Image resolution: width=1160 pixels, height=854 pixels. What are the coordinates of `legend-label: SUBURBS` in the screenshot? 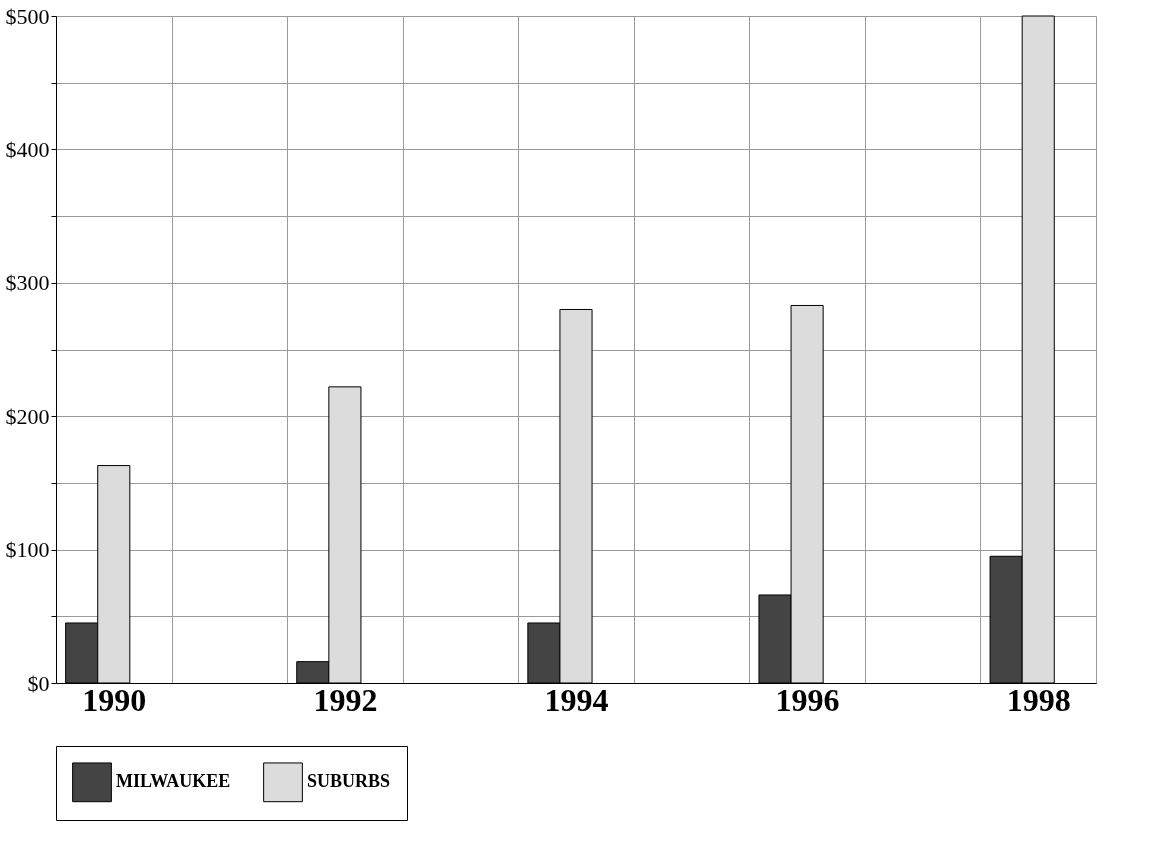 It's located at (349, 781).